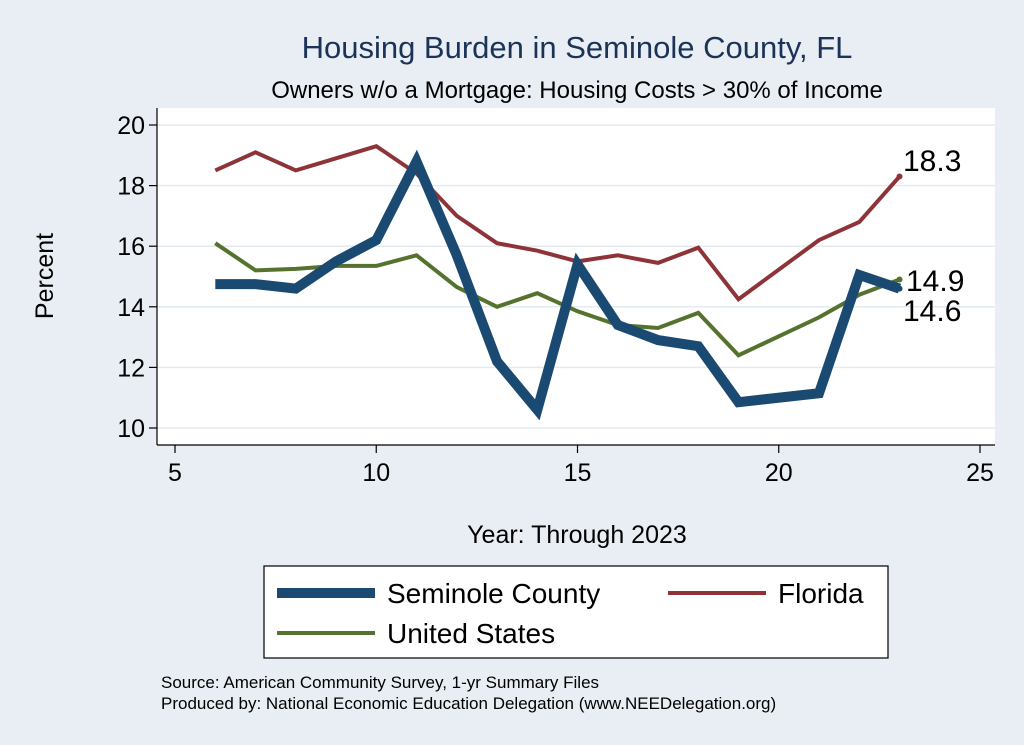 The height and width of the screenshot is (745, 1024). Describe the element at coordinates (557, 223) in the screenshot. I see `series-line-florida` at that location.